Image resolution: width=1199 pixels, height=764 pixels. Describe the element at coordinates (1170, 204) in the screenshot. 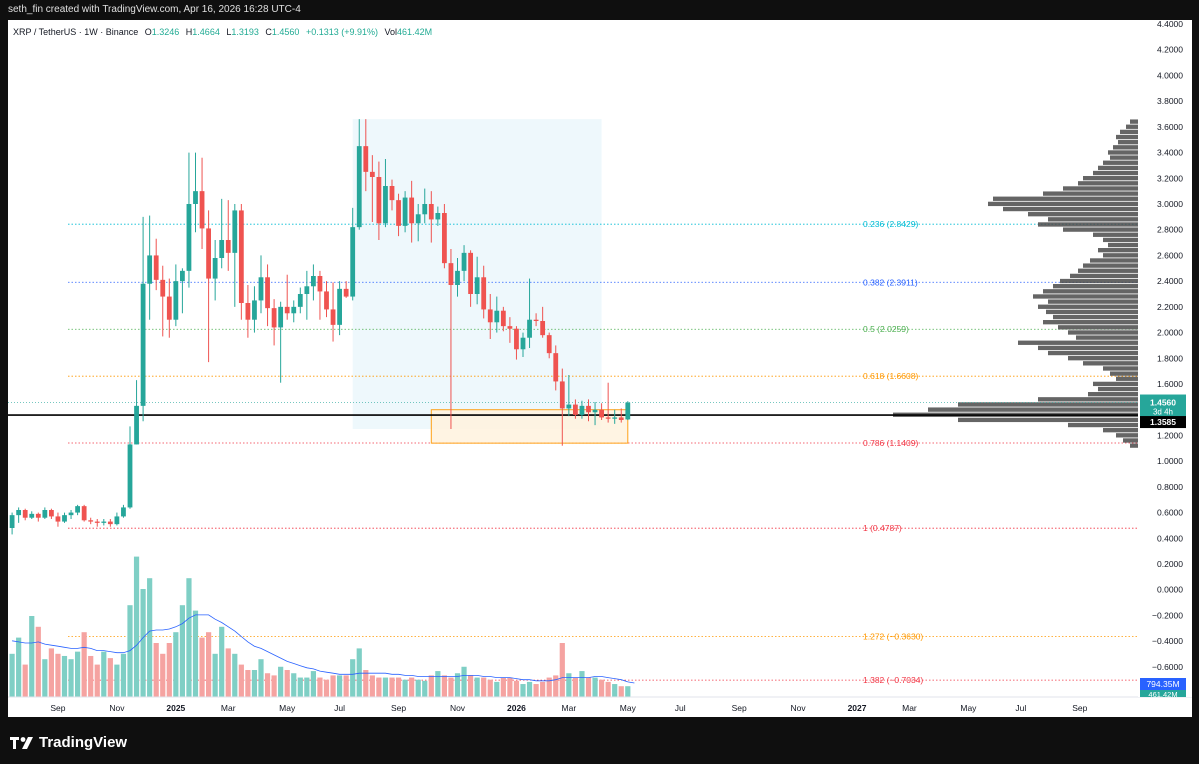

I see `price-axis-tick: 3.0000` at that location.